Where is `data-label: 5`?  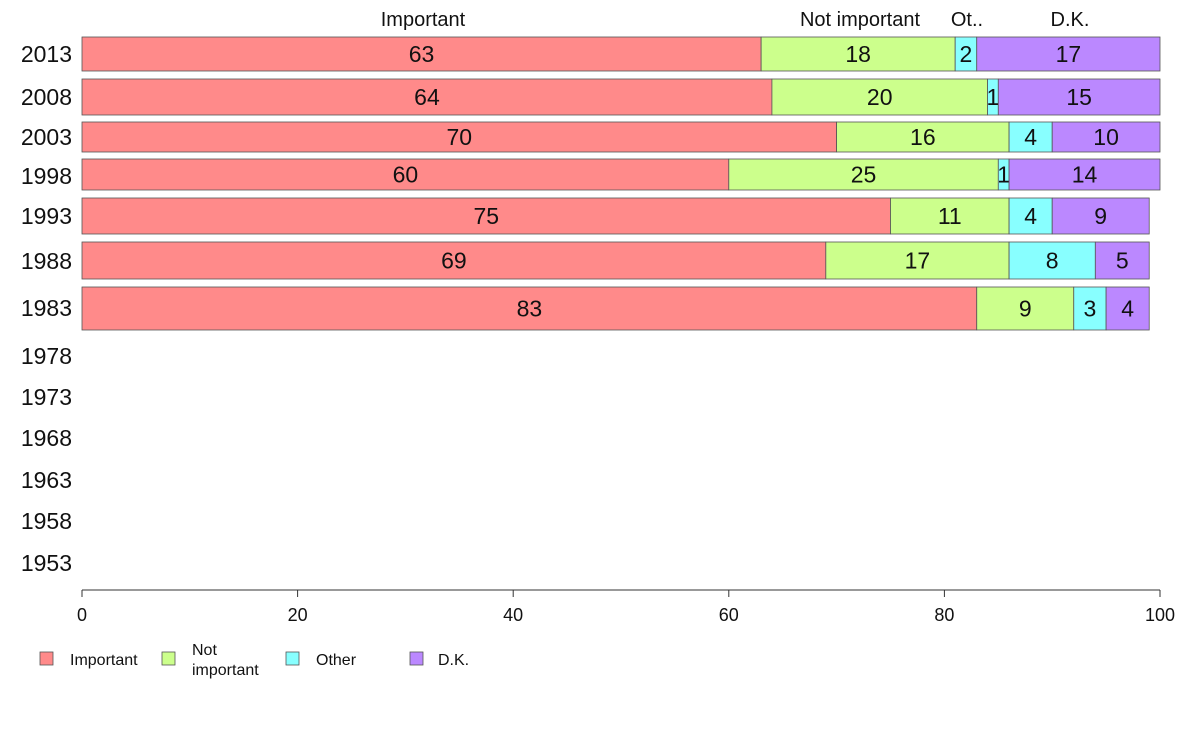
data-label: 5 is located at coordinates (1122, 261).